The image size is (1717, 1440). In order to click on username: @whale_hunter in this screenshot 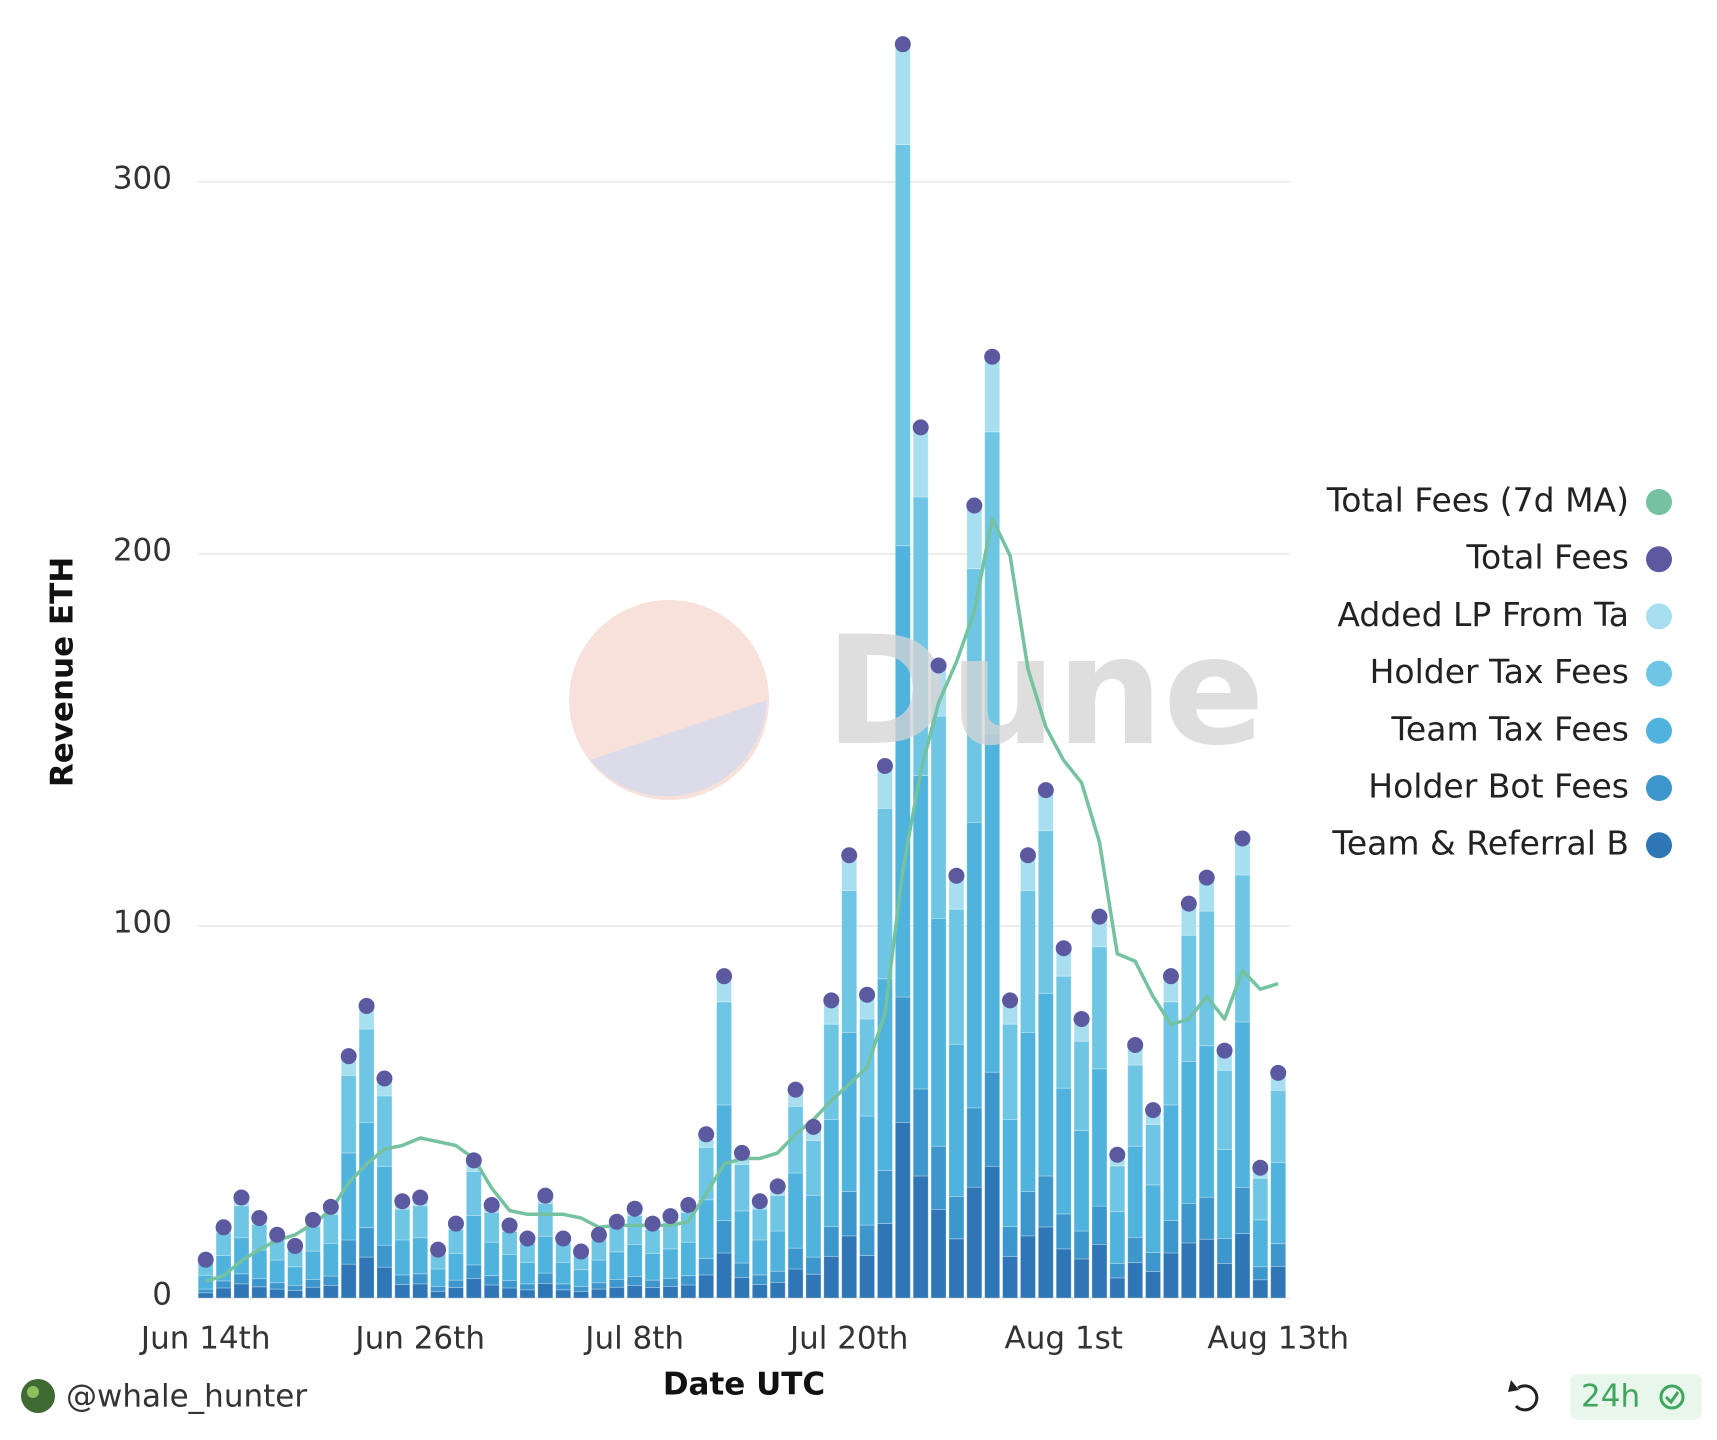, I will do `click(186, 1397)`.